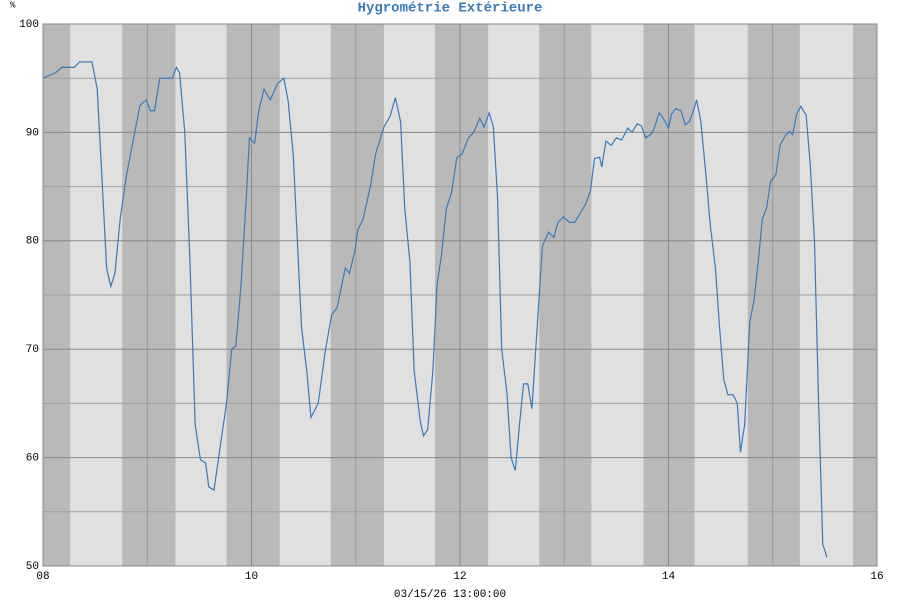 This screenshot has width=900, height=600. I want to click on y-tick-label: 90, so click(32, 133).